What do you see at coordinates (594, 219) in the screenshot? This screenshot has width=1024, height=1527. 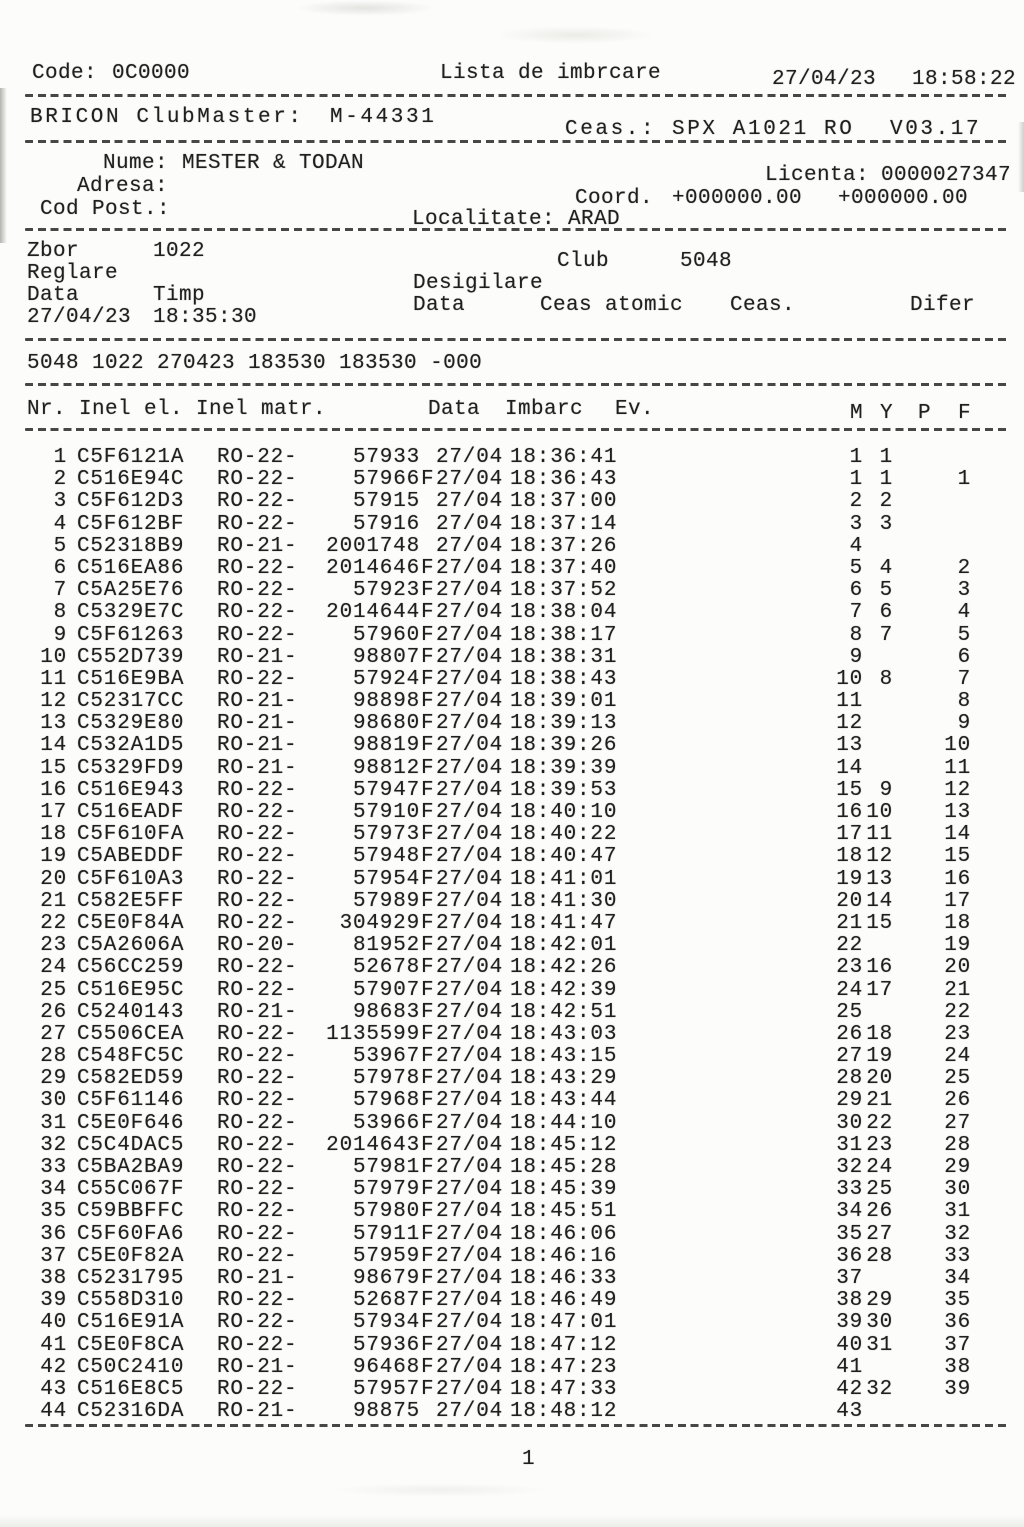 I see `localitate-value: ARAD` at bounding box center [594, 219].